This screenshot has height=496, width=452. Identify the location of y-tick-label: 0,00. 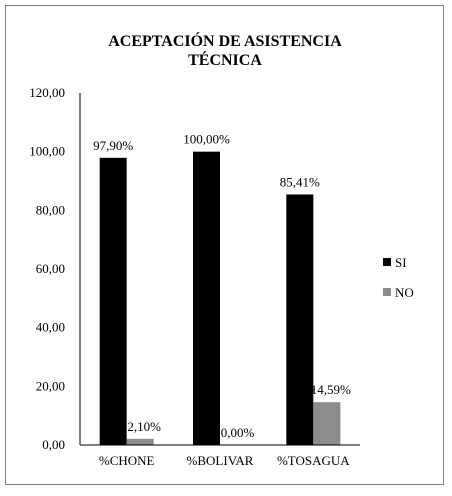
(53, 444).